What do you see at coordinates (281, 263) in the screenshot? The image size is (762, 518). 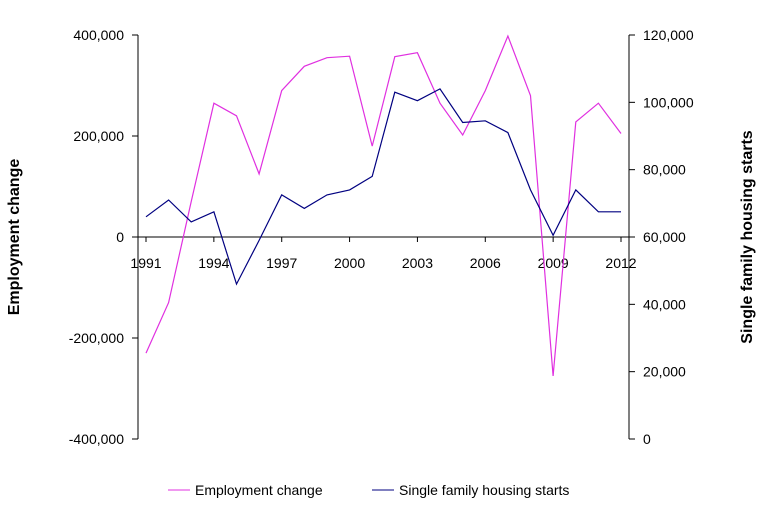 I see `x-tick-label-2: 1997` at bounding box center [281, 263].